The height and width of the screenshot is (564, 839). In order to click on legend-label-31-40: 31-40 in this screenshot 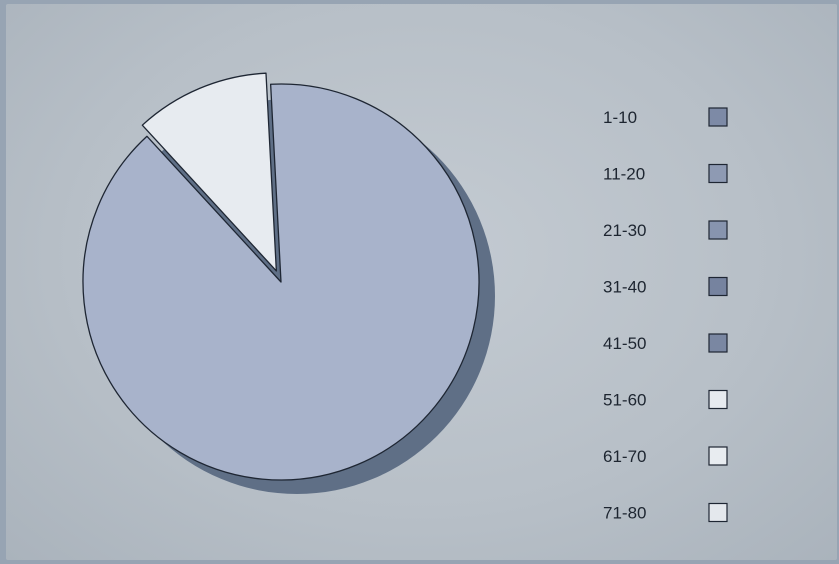, I will do `click(624, 287)`.